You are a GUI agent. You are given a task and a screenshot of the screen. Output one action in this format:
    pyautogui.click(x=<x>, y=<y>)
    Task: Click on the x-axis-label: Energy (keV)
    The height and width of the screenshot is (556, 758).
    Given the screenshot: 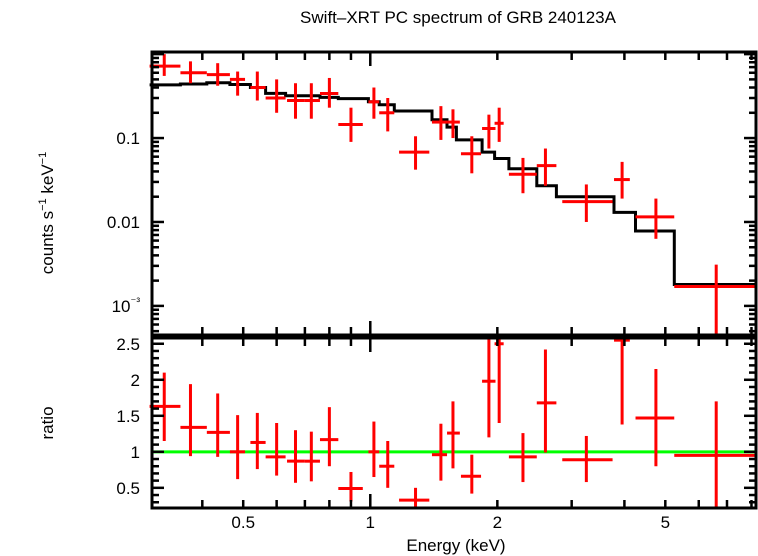 What is the action you would take?
    pyautogui.click(x=455, y=545)
    